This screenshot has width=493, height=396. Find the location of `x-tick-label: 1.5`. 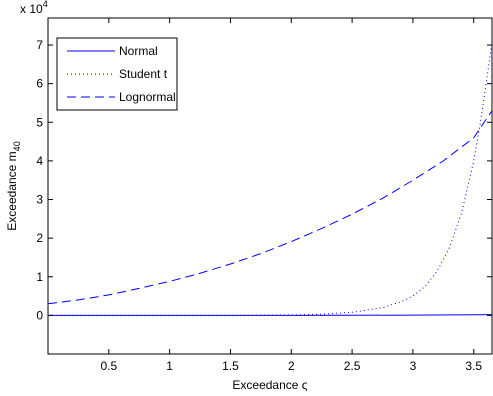

x-tick-label: 1.5 is located at coordinates (230, 366).